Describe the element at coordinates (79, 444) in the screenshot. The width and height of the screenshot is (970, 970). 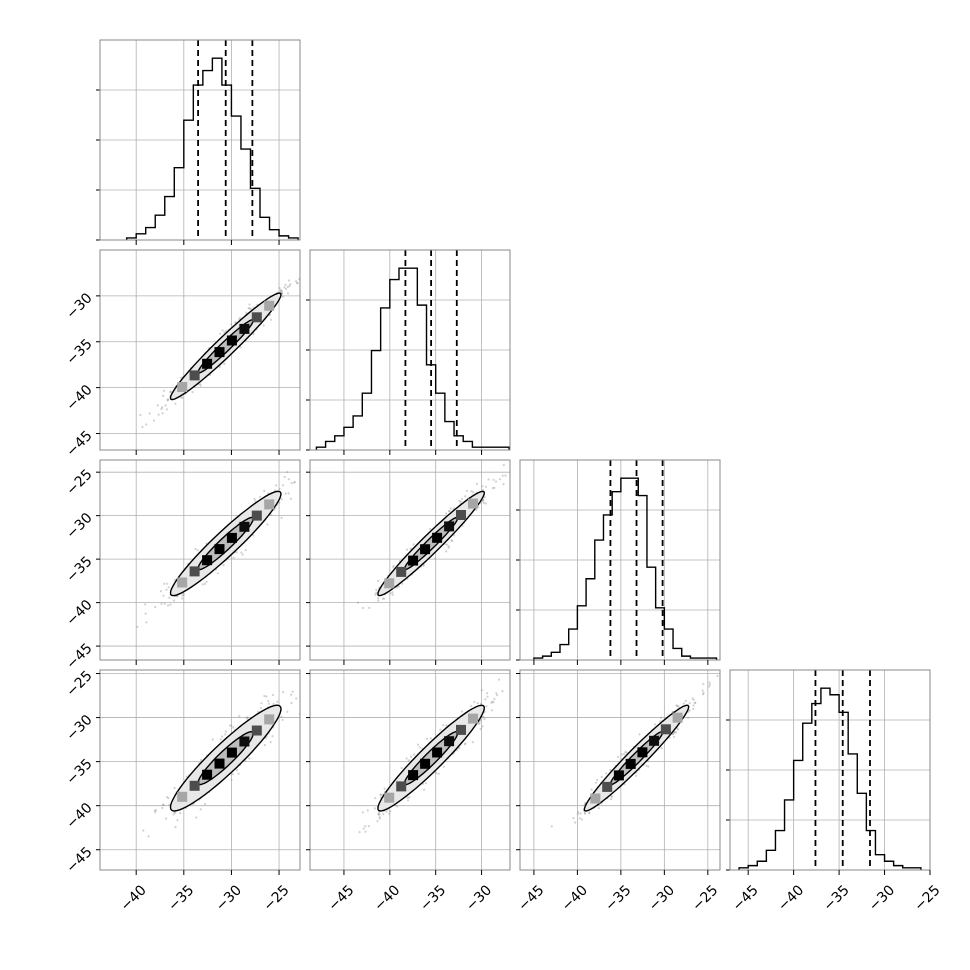
I see `y-tick-label: −45` at that location.